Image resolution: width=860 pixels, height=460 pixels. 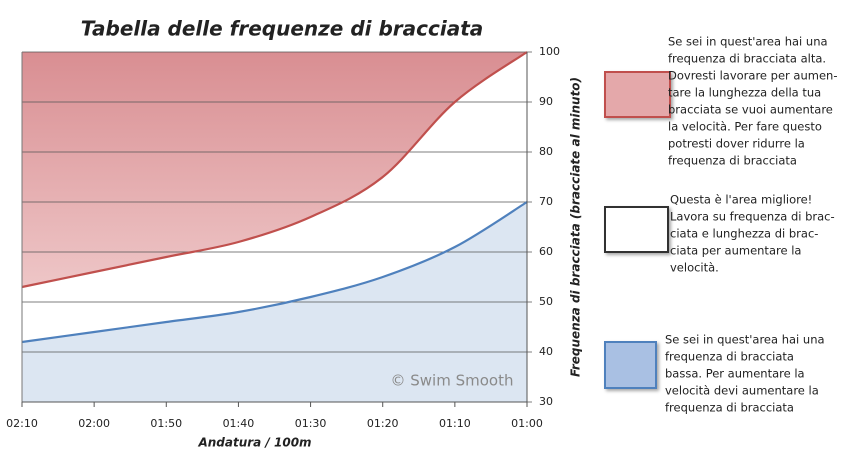 What do you see at coordinates (742, 391) in the screenshot?
I see `note-line: velocità devi aumentare la` at bounding box center [742, 391].